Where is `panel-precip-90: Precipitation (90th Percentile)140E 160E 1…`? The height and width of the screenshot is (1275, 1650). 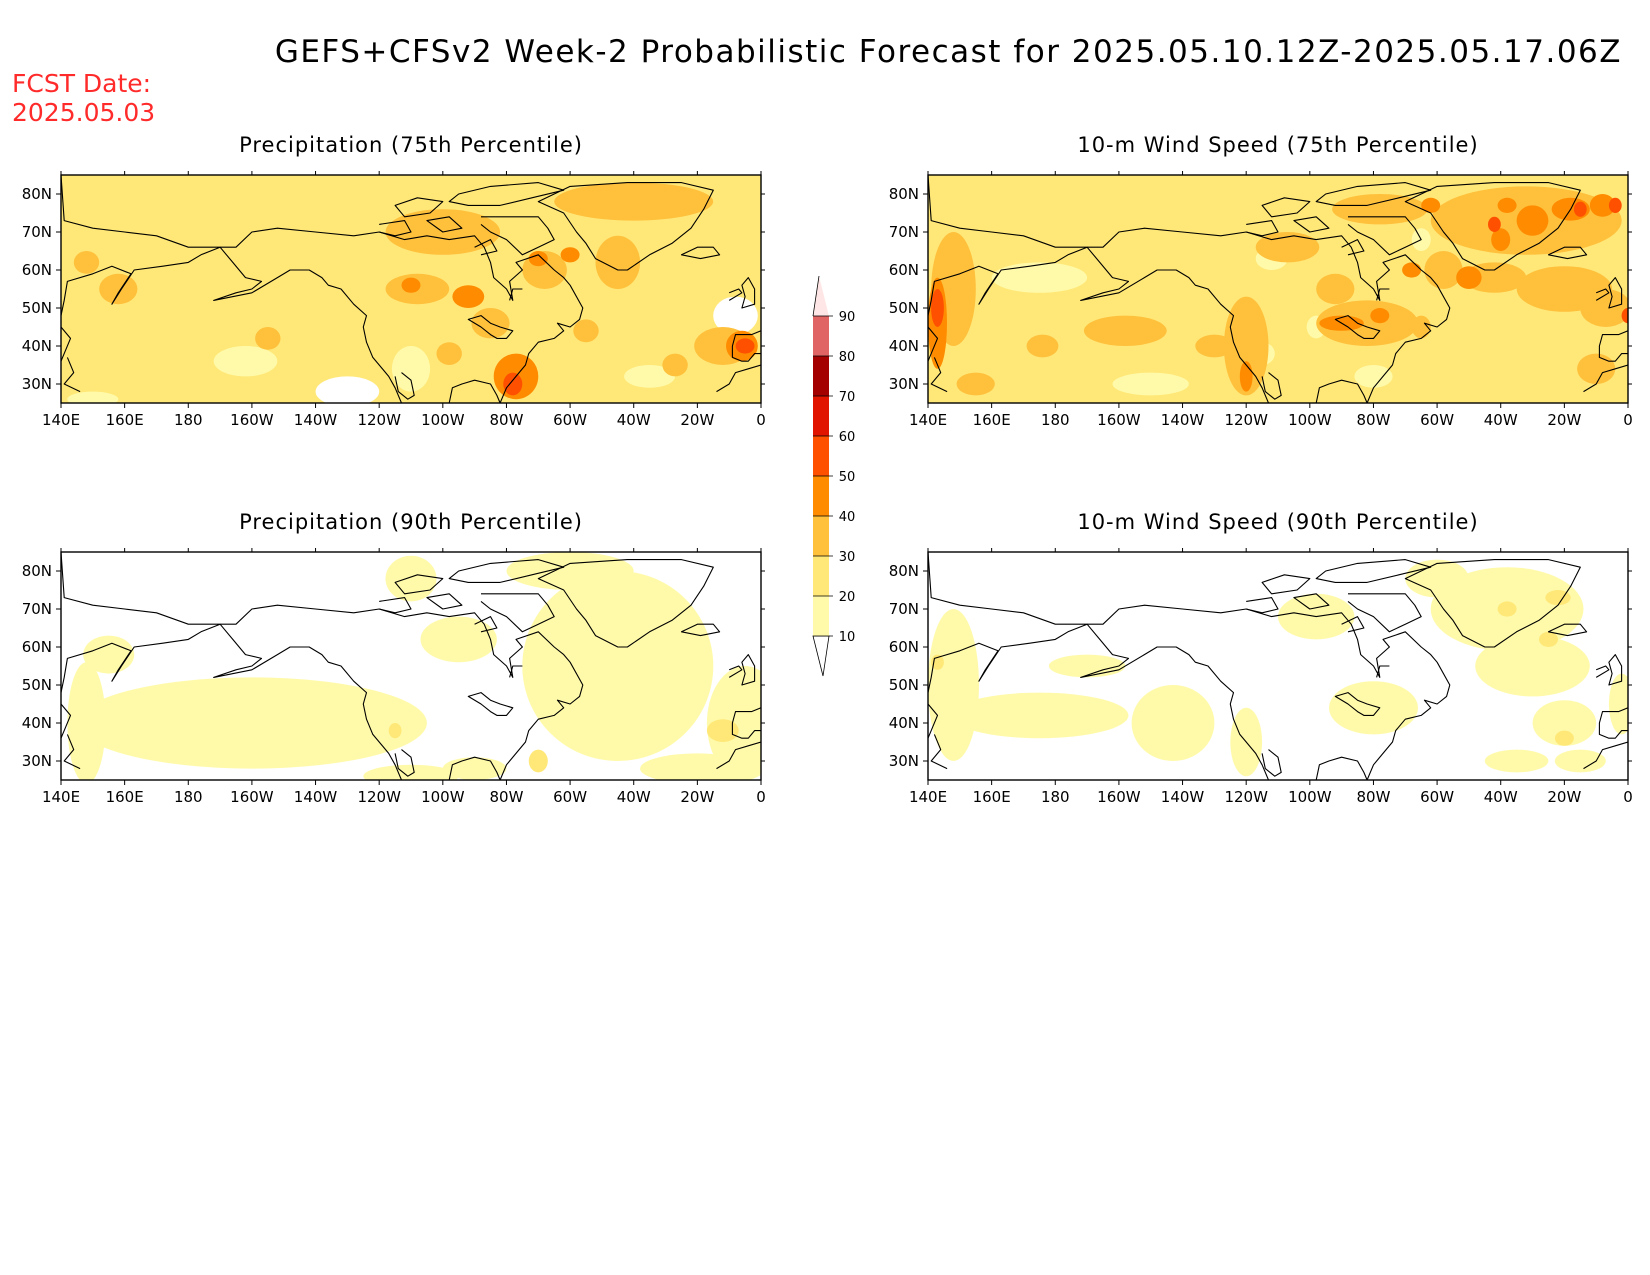 panel-precip-90: Precipitation (90th Percentile)140E 160E 1… is located at coordinates (394, 658).